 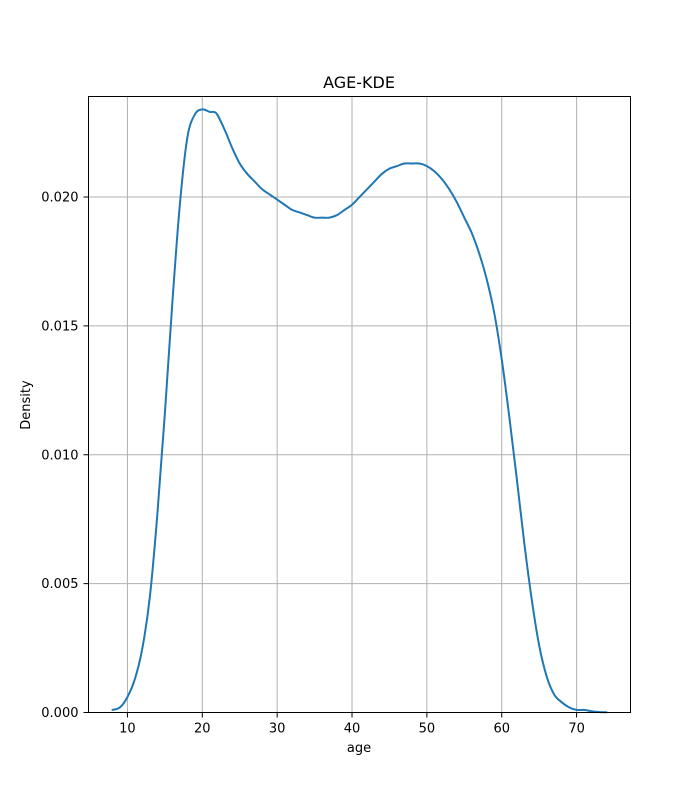 I want to click on x-tick-label: 60, so click(x=501, y=729).